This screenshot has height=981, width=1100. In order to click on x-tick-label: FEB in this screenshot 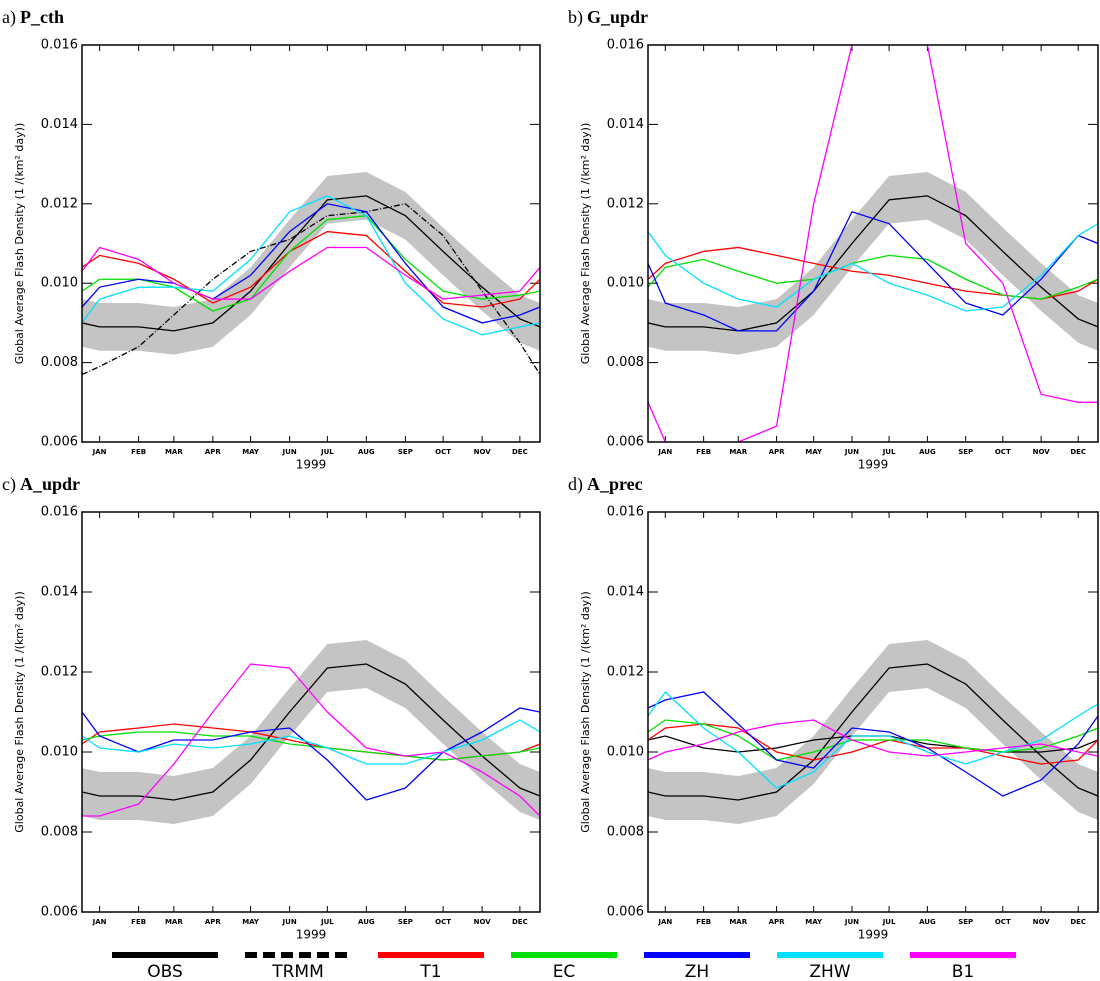, I will do `click(138, 922)`.